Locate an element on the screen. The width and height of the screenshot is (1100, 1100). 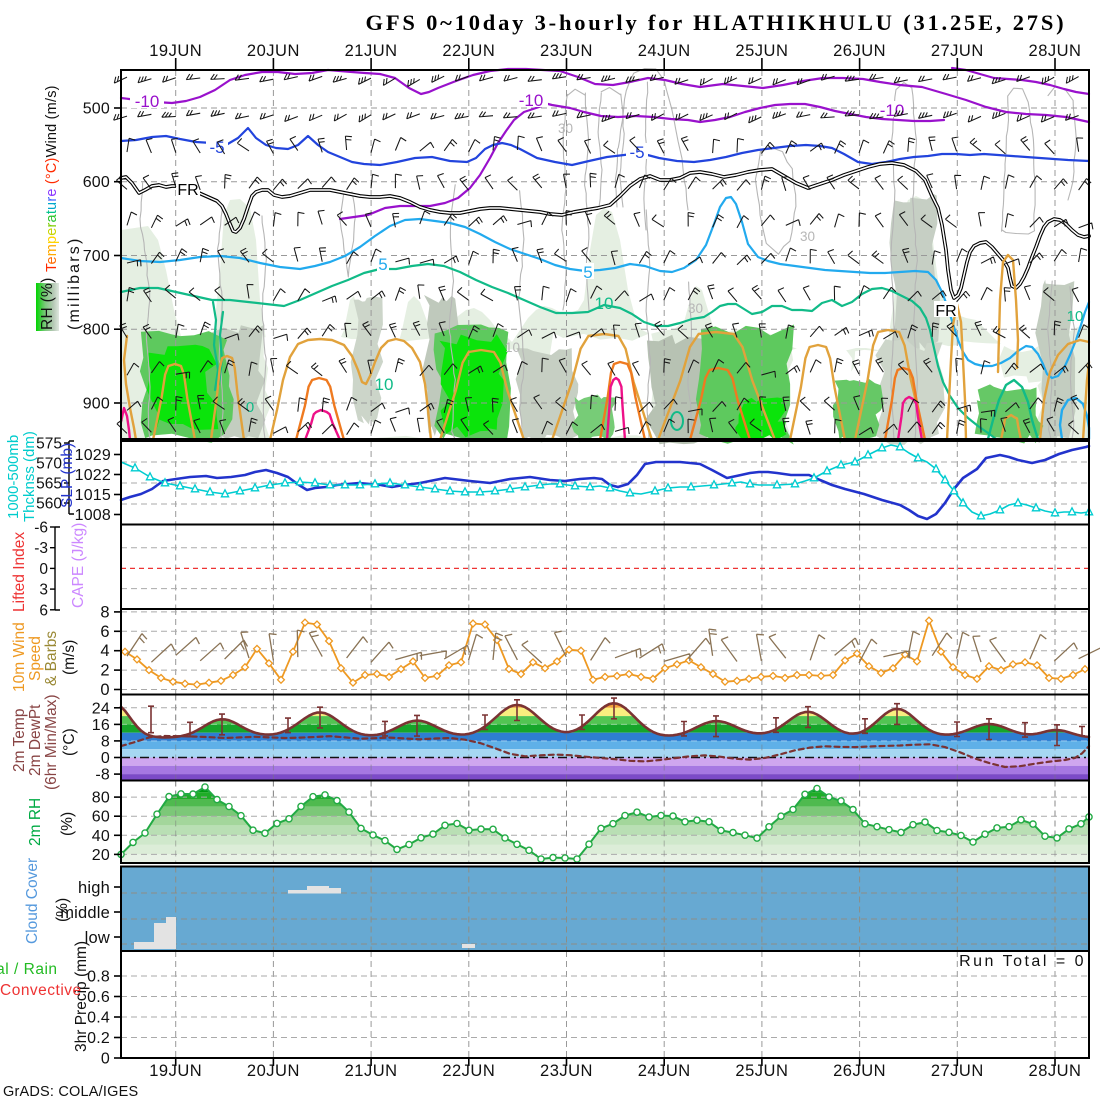
svg-text: 0.6 is located at coordinates (98, 997).